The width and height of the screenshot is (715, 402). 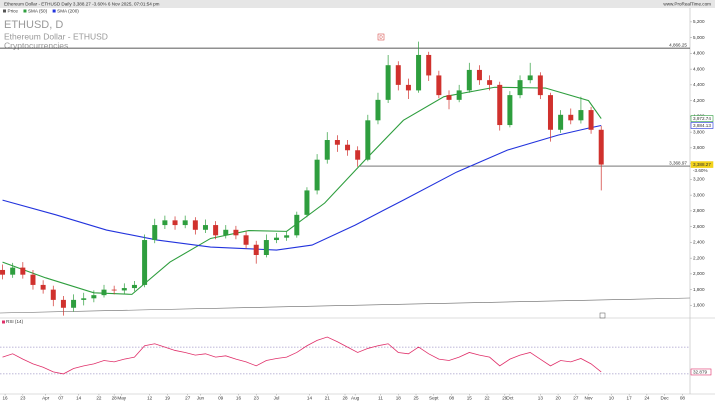 I want to click on x-tick-label: 13, so click(x=541, y=398).